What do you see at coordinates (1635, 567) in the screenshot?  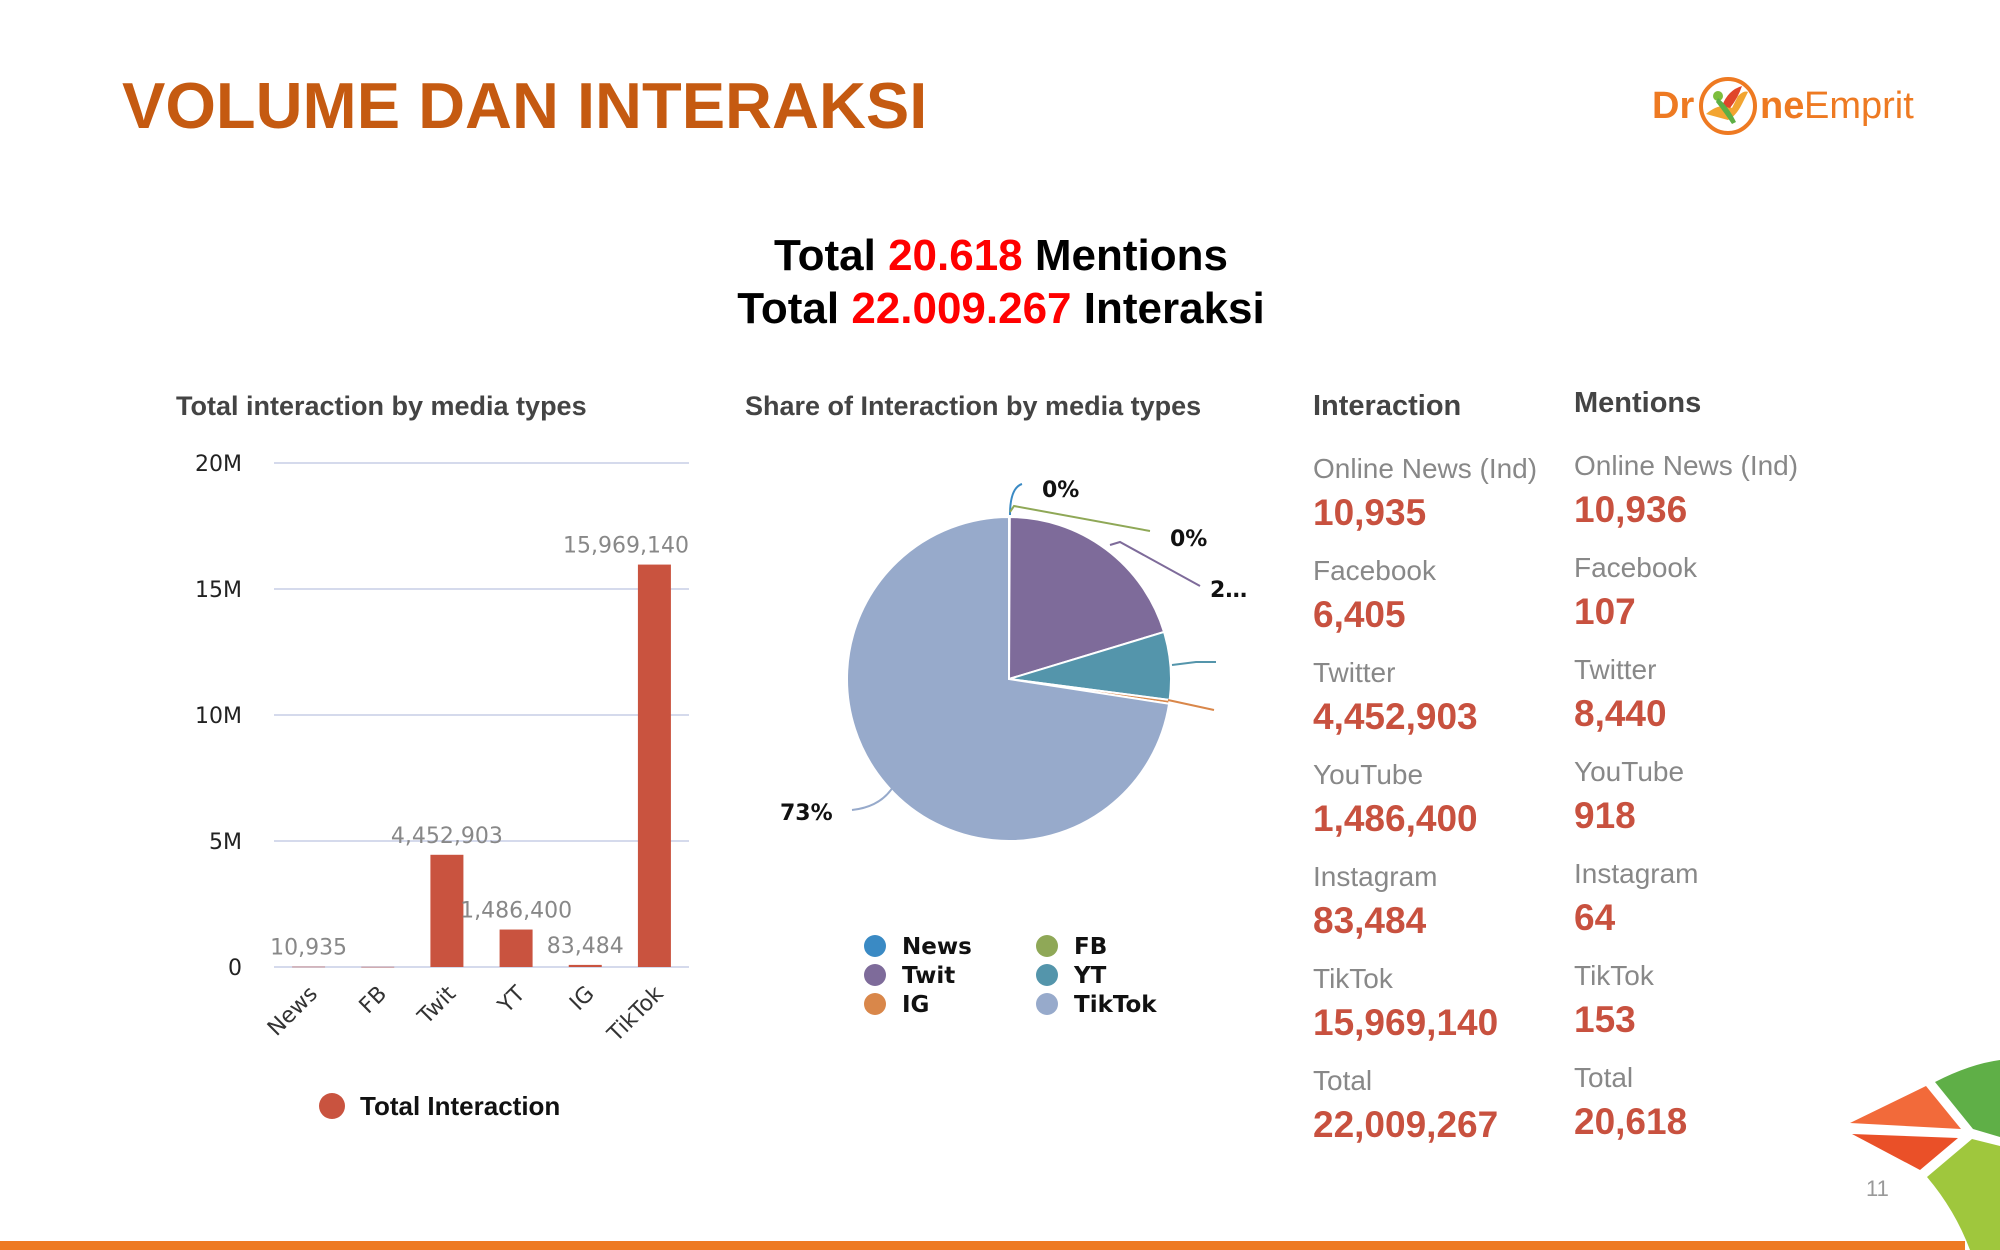 I see `mentions-row-label: Facebook` at bounding box center [1635, 567].